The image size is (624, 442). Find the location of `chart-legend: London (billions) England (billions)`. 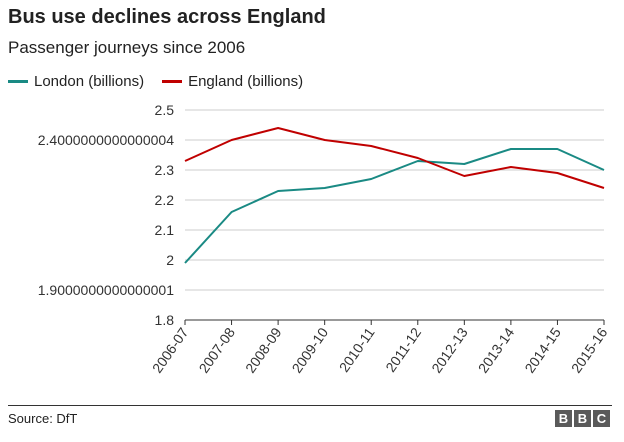

chart-legend: London (billions) England (billions) is located at coordinates (164, 81).